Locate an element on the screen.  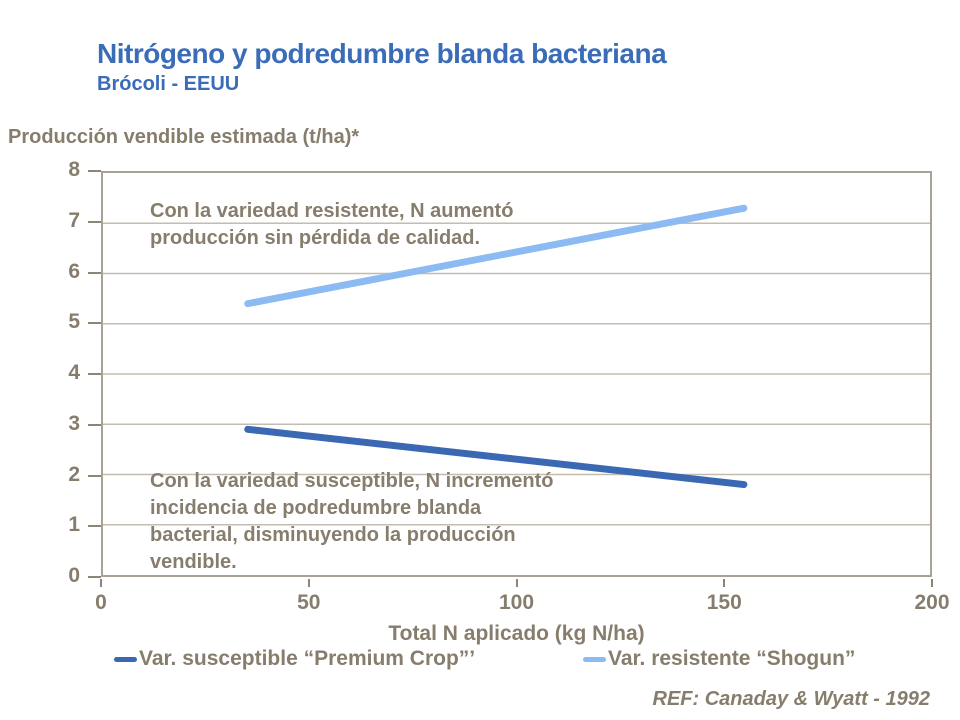
legend-label-resistant: Var. resistente “Shogun” is located at coordinates (732, 658).